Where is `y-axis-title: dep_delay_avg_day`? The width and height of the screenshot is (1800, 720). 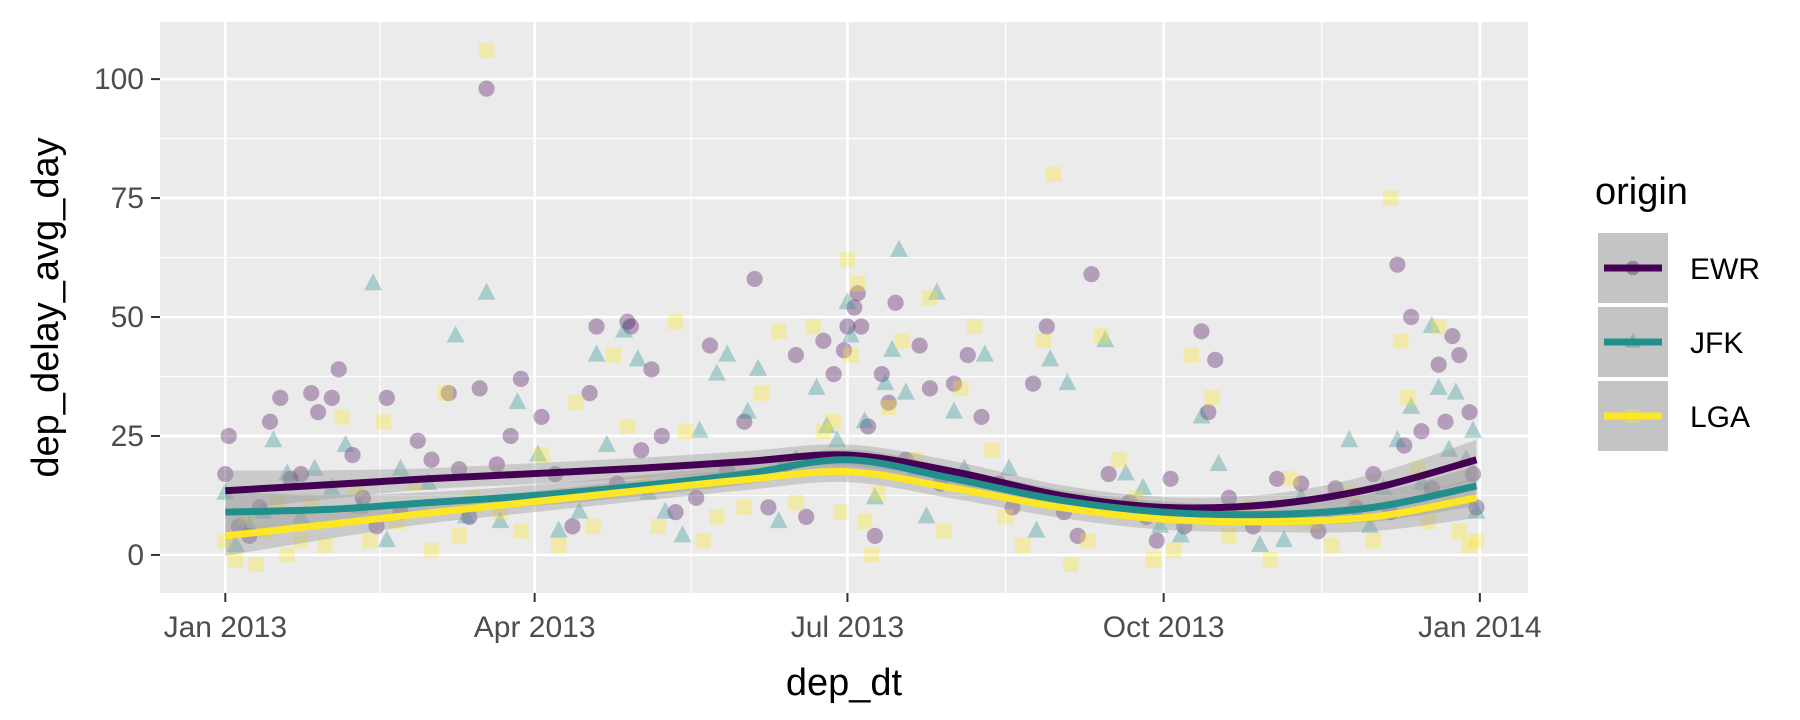 y-axis-title: dep_delay_avg_day is located at coordinates (46, 307).